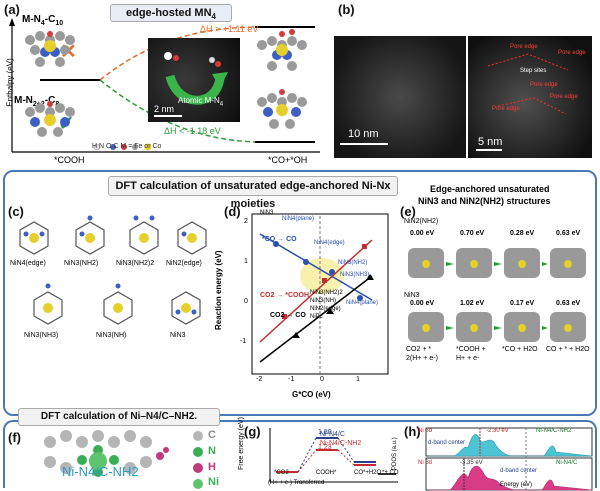 This screenshot has height=491, width=600. Describe the element at coordinates (246, 221) in the screenshot. I see `d-ytick: 2` at that location.